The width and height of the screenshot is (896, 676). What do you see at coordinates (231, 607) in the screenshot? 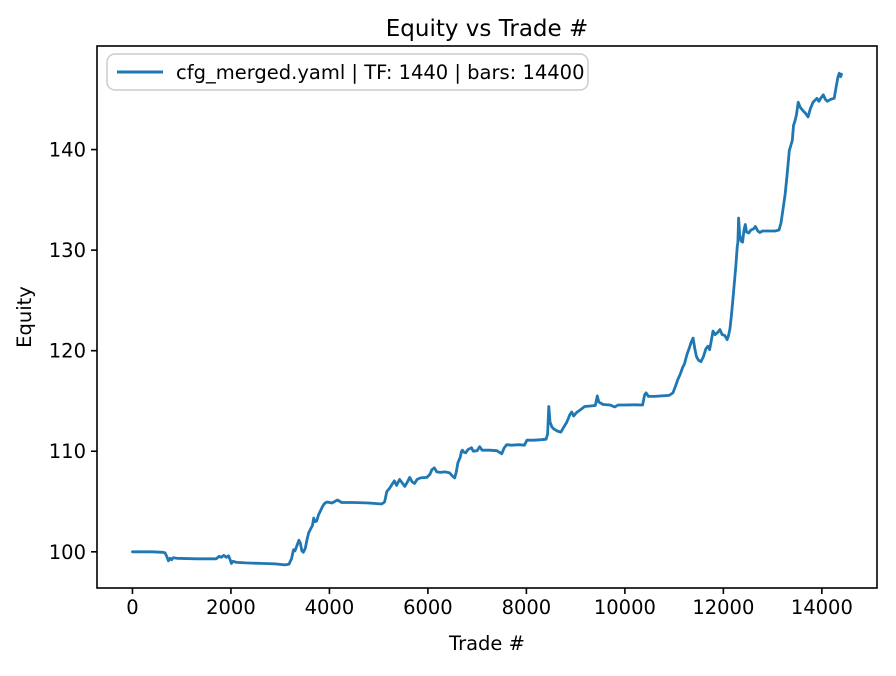
I see `x-tick-label: 2000` at bounding box center [231, 607].